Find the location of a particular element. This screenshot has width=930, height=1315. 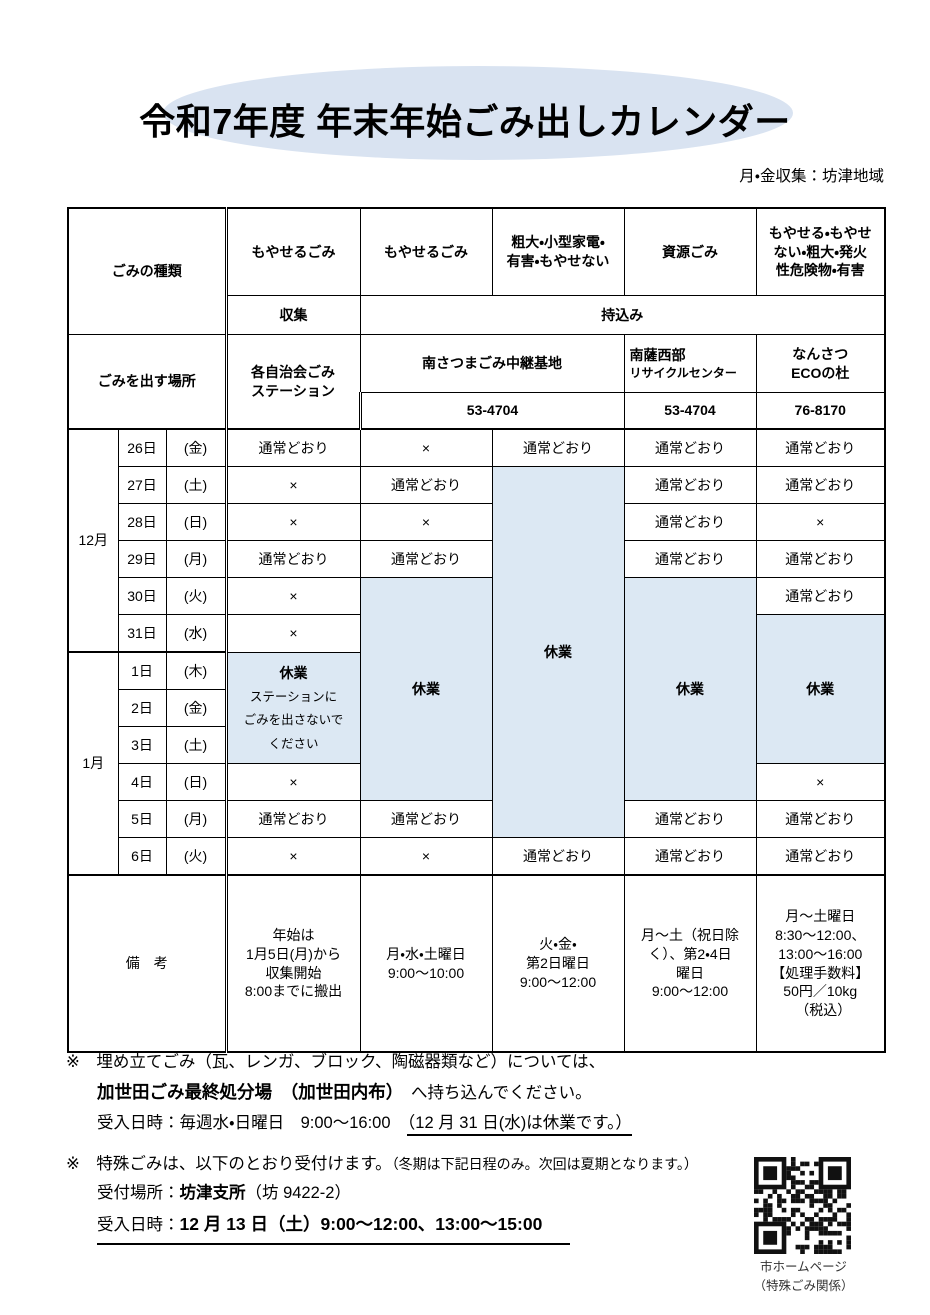

calendar-row-jan2: 2日 (金) is located at coordinates (476, 708).